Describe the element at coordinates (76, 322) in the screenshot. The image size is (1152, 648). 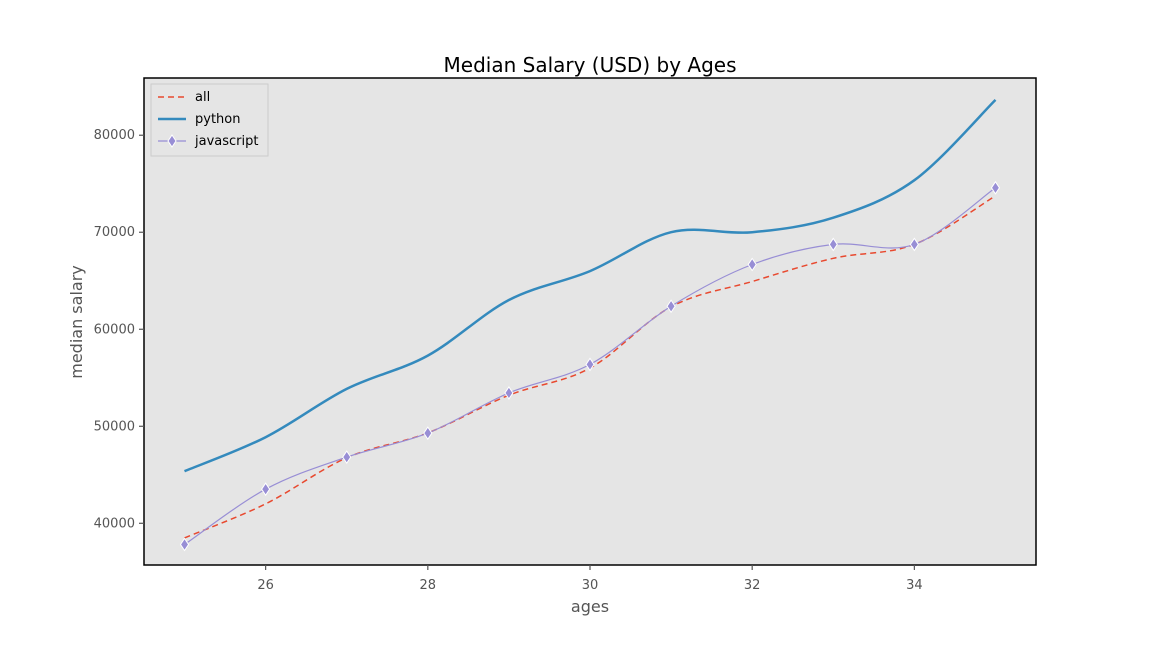
I see `y-axis-label: median salary` at that location.